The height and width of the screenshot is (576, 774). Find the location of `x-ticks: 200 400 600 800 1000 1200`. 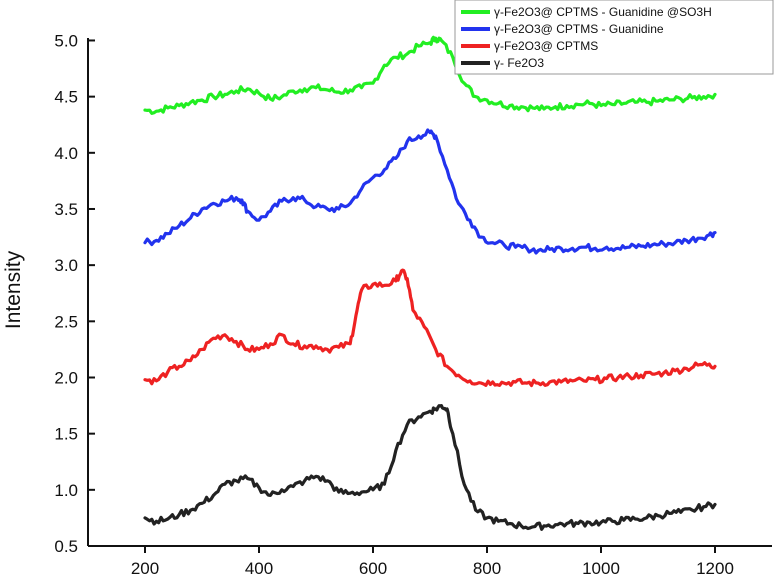

x-ticks: 200 400 600 800 1000 1200 is located at coordinates (432, 561).